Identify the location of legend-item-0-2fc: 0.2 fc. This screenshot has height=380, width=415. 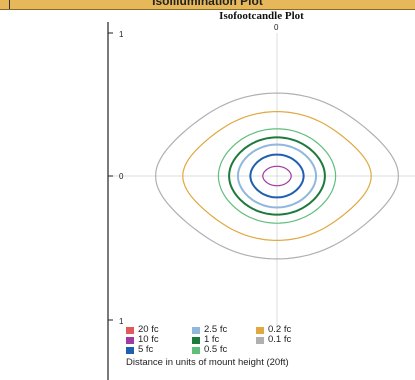
(291, 330).